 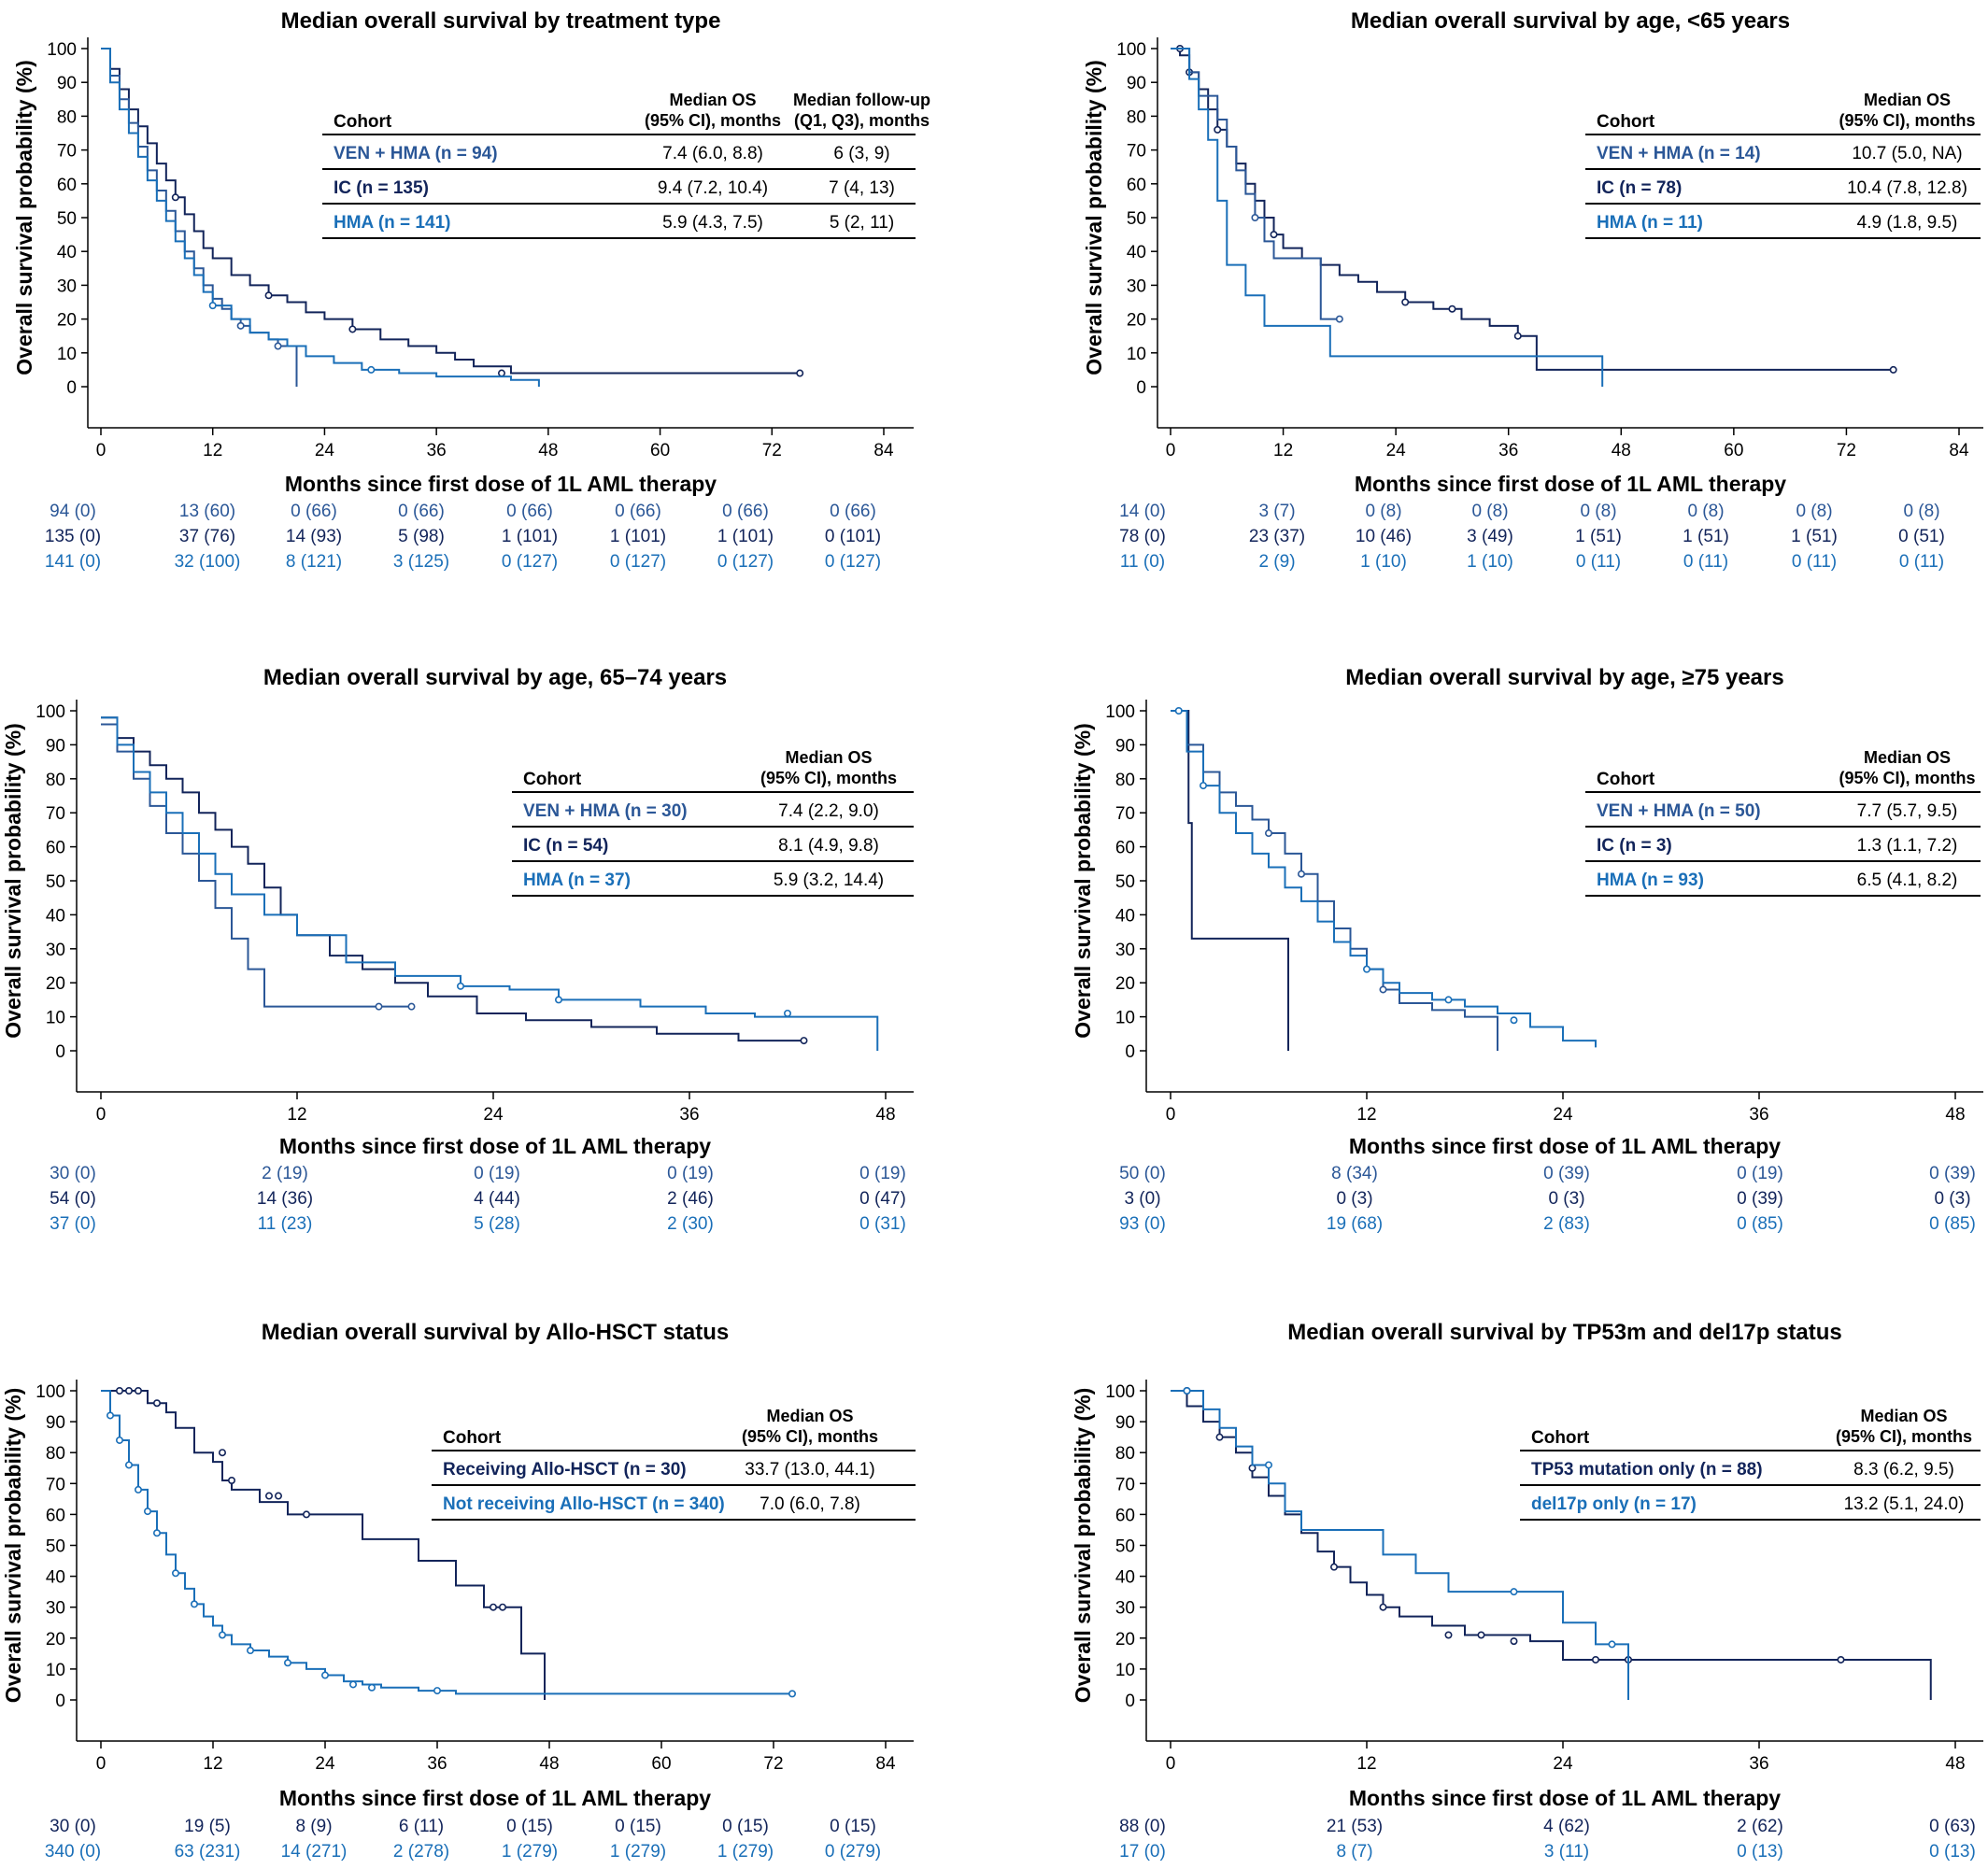 I want to click on table-cohort-cell: HMA (n = 141), so click(x=392, y=223).